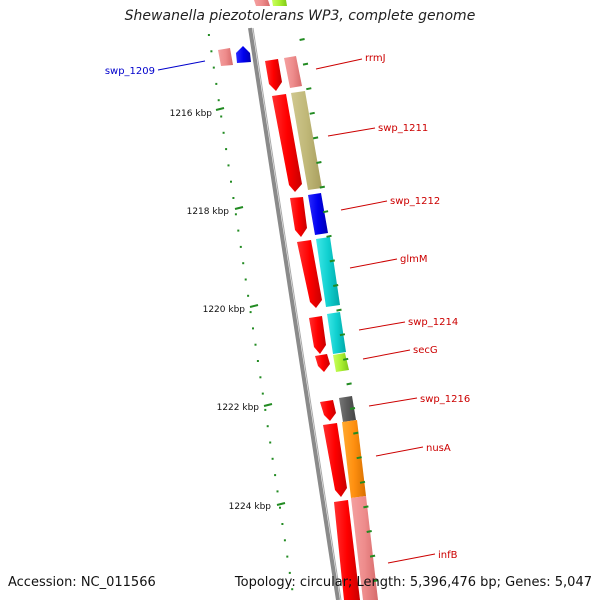 The height and width of the screenshot is (600, 600). Describe the element at coordinates (328, 272) in the screenshot. I see `cog-glmM` at that location.